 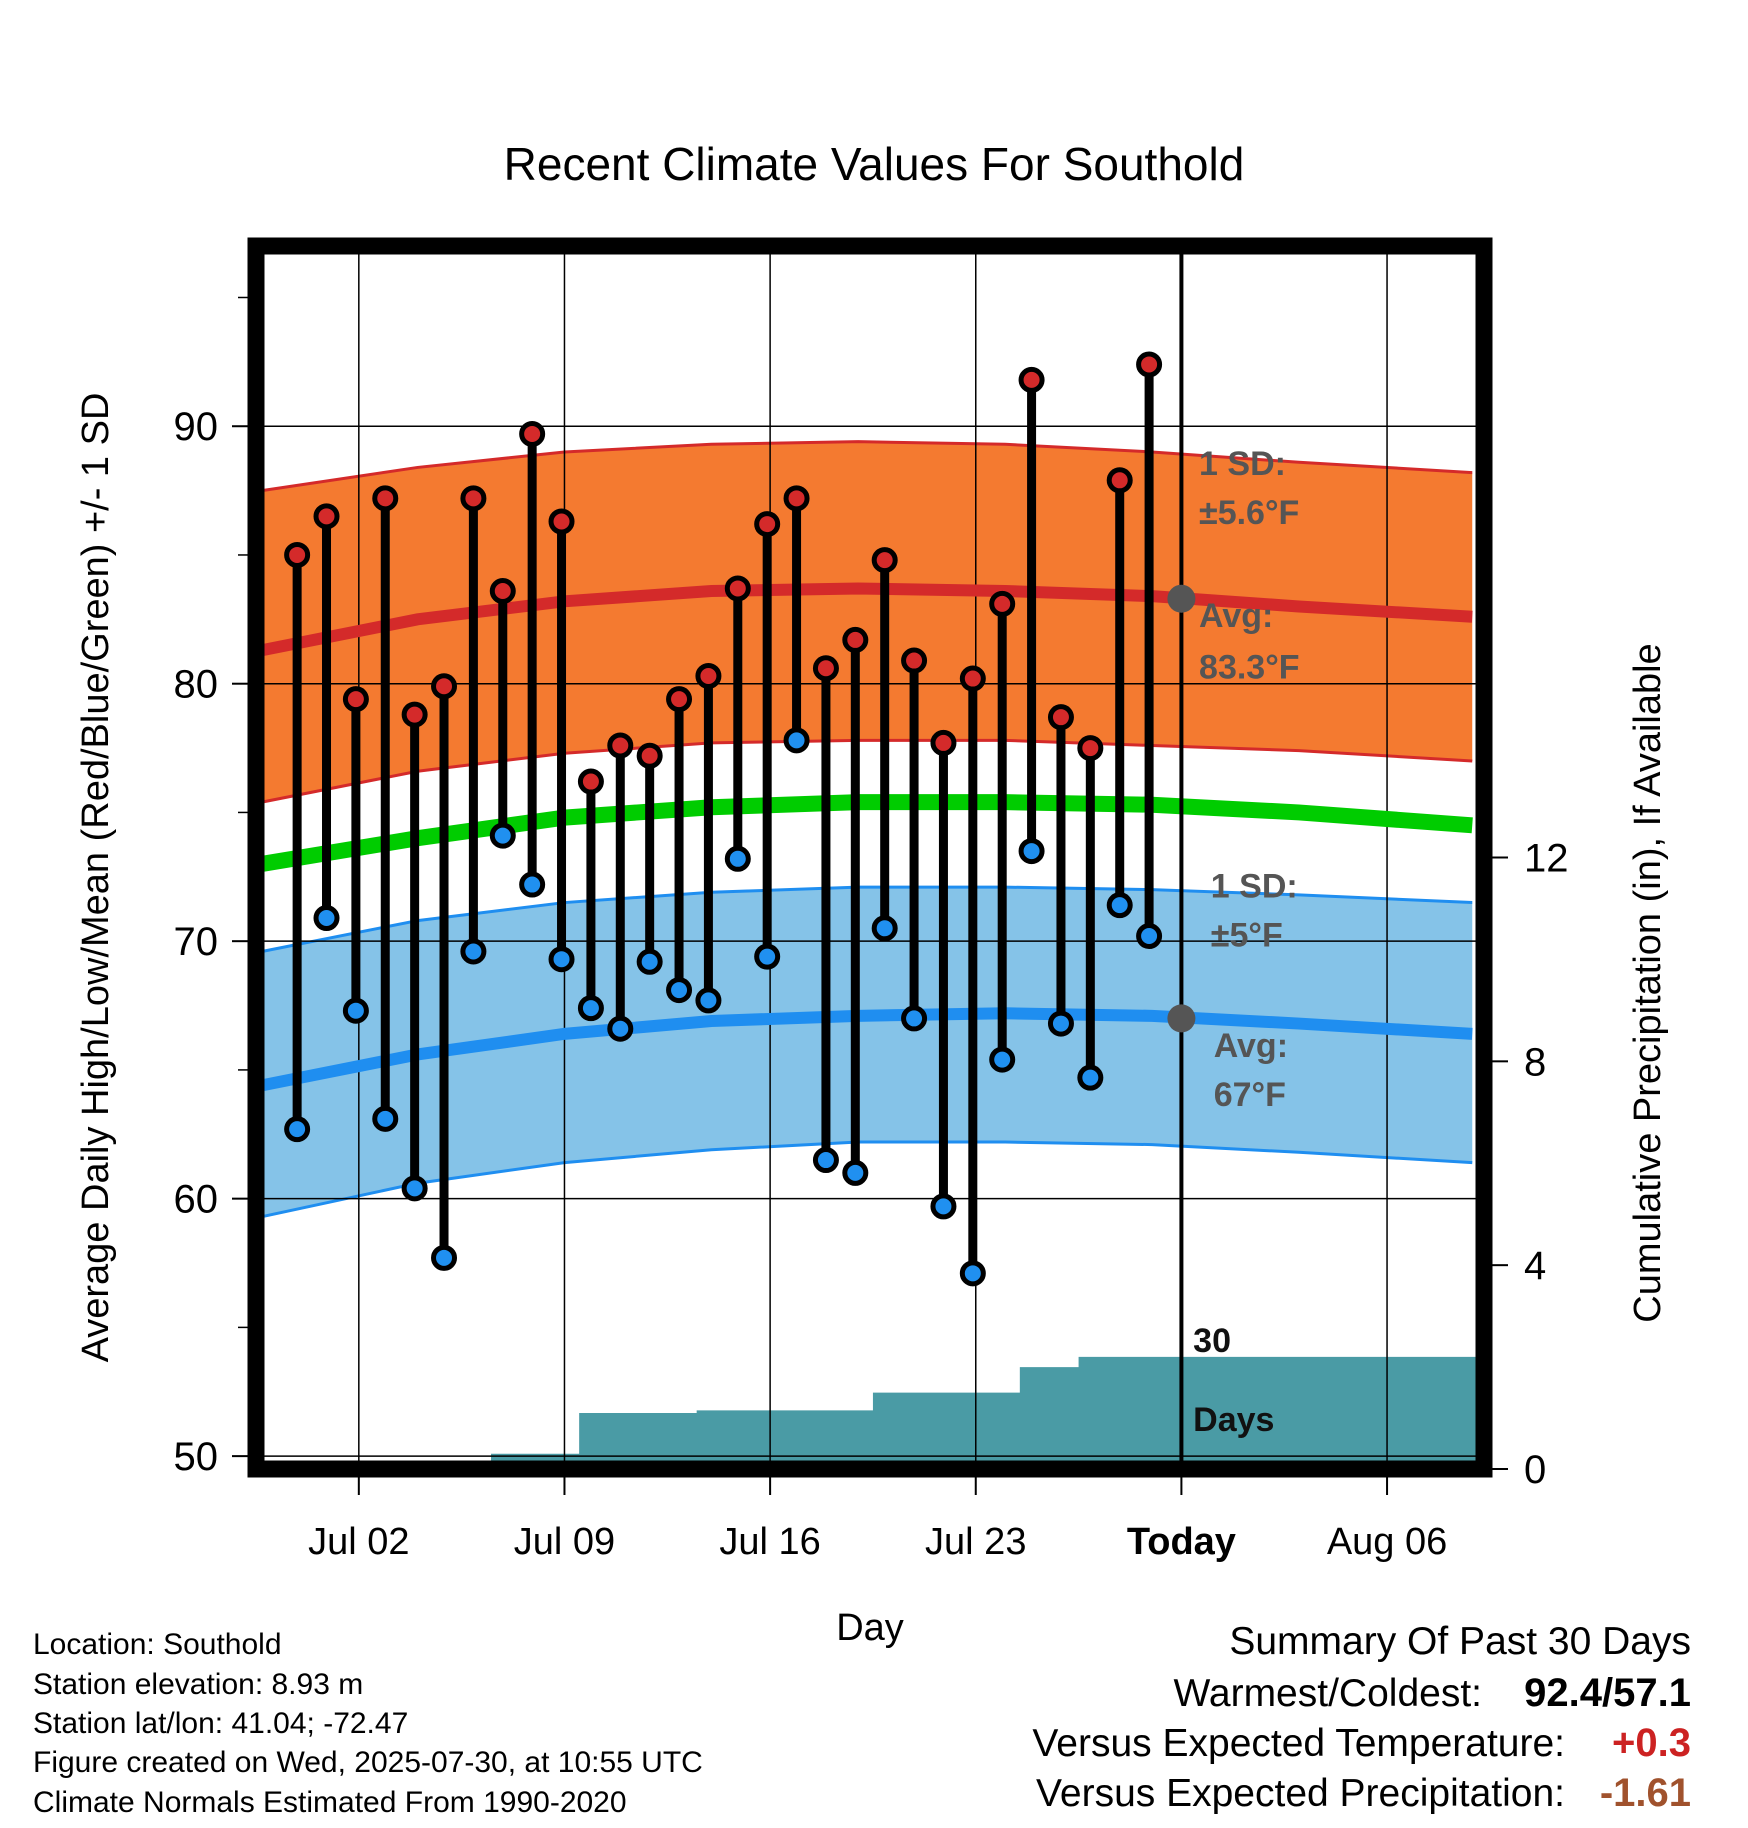 I want to click on today-high-avg, so click(x=1181, y=598).